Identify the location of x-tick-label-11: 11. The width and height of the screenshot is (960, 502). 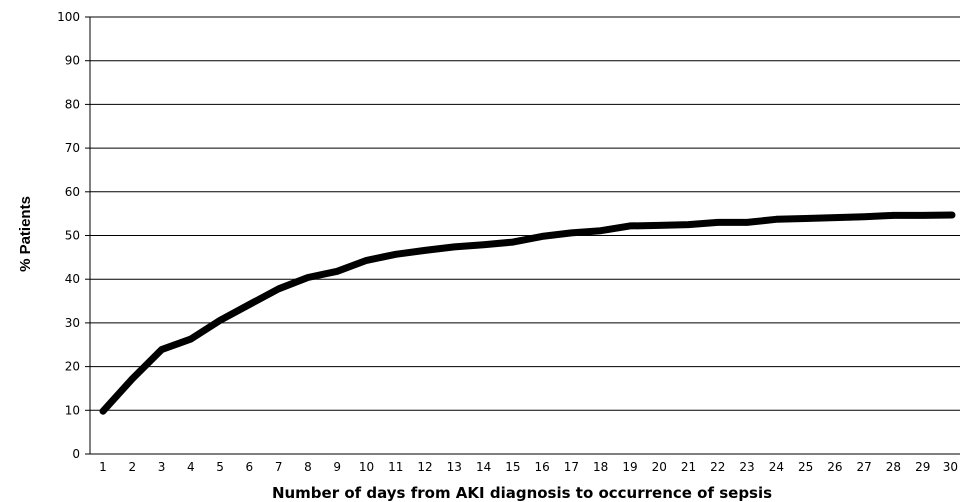
(395, 467).